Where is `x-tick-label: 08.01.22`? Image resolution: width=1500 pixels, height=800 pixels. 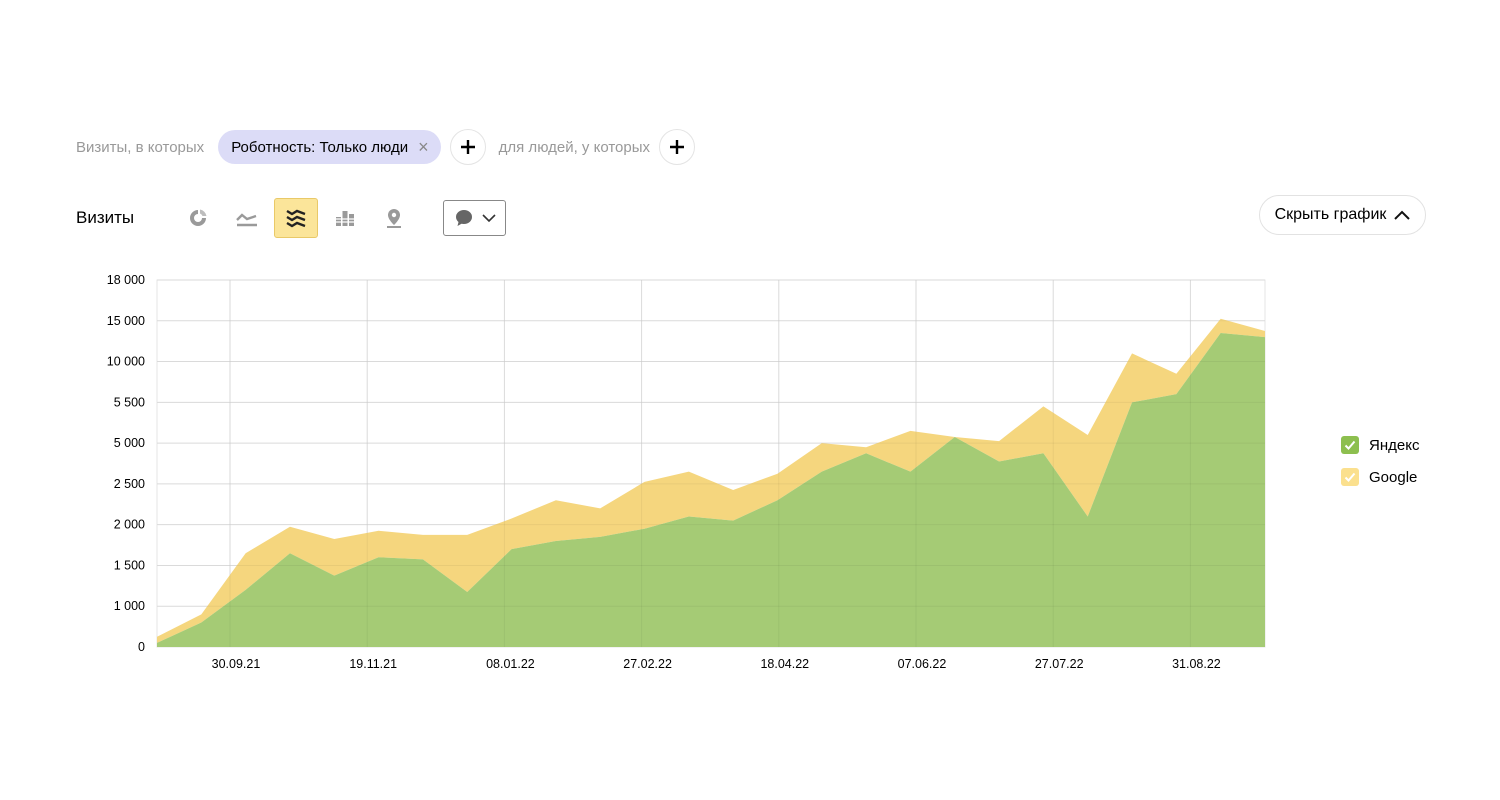 x-tick-label: 08.01.22 is located at coordinates (510, 664).